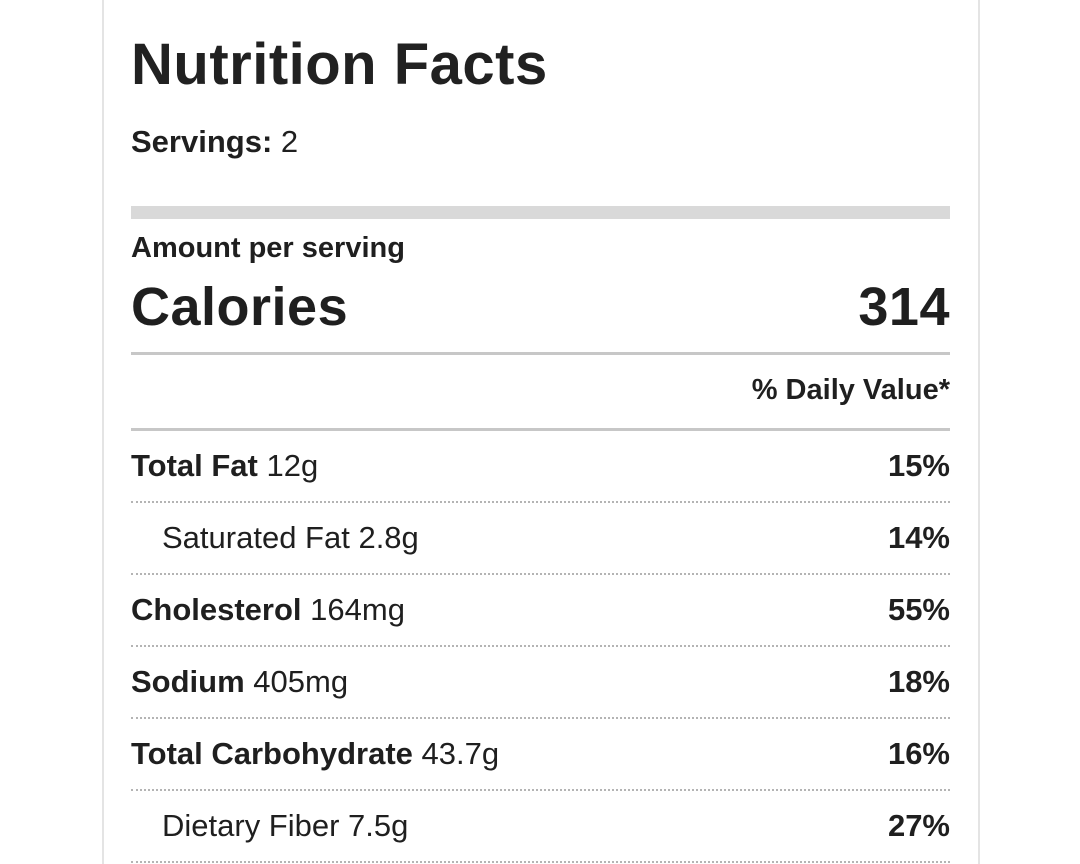  Describe the element at coordinates (540, 755) in the screenshot. I see `nutrient-row: Total Carbohydrate 43.7g 16%` at that location.